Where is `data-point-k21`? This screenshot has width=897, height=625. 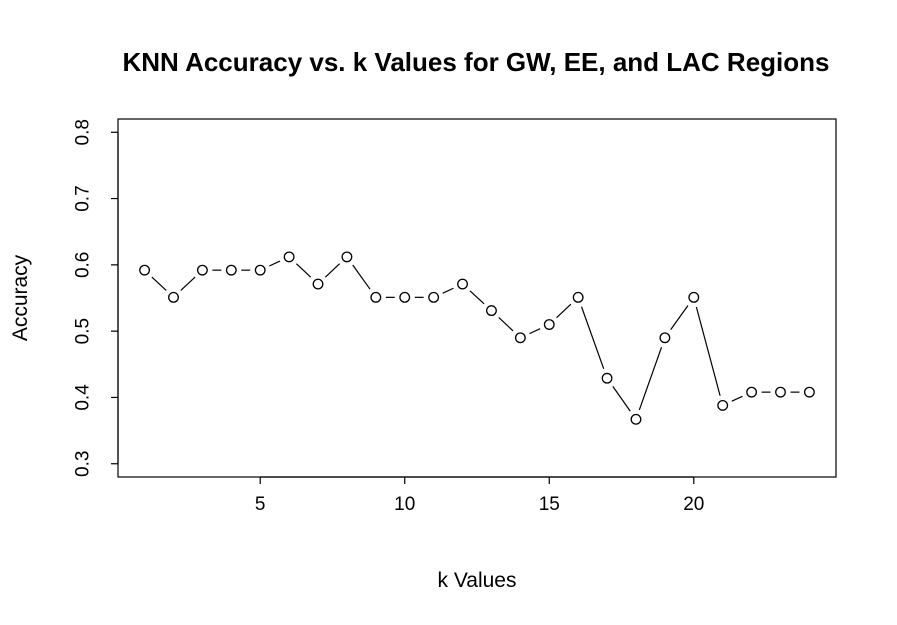
data-point-k21 is located at coordinates (723, 405).